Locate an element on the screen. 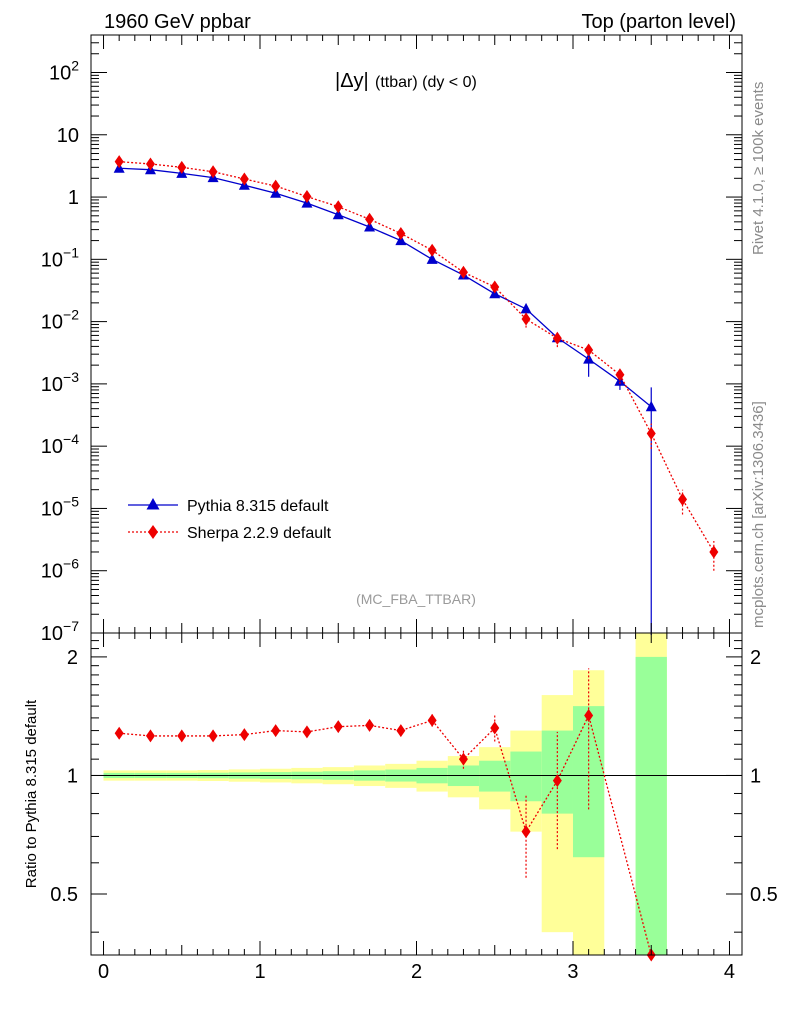  legend-sherpa-label: Sherpa 2.2.9 default is located at coordinates (259, 533).